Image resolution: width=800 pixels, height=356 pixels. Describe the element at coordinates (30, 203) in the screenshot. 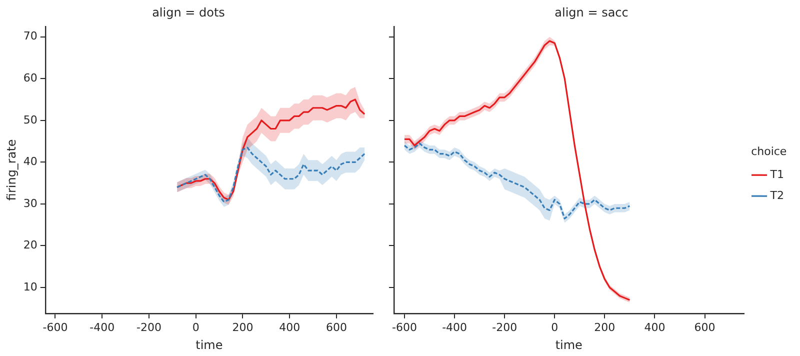

I see `y-tick-label: 30` at that location.